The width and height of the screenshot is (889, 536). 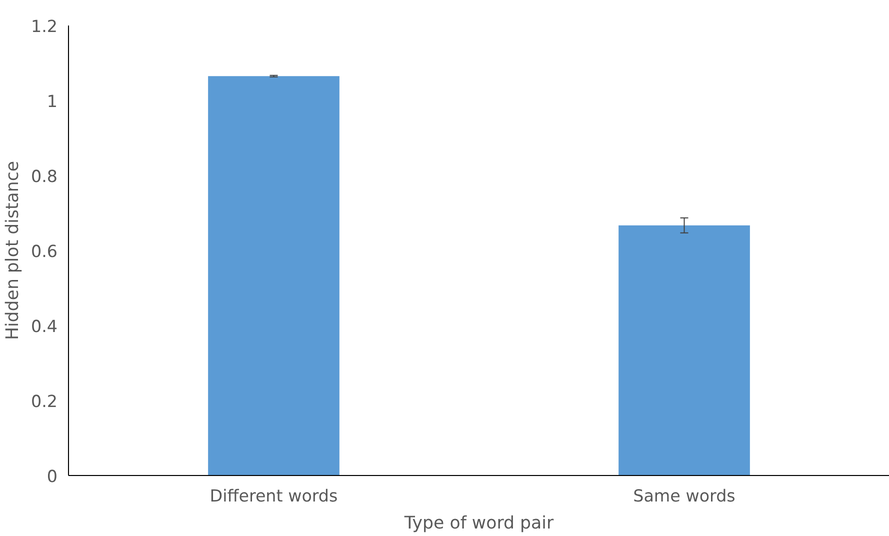 I want to click on y-axis-title: Hidden plot distance, so click(x=13, y=250).